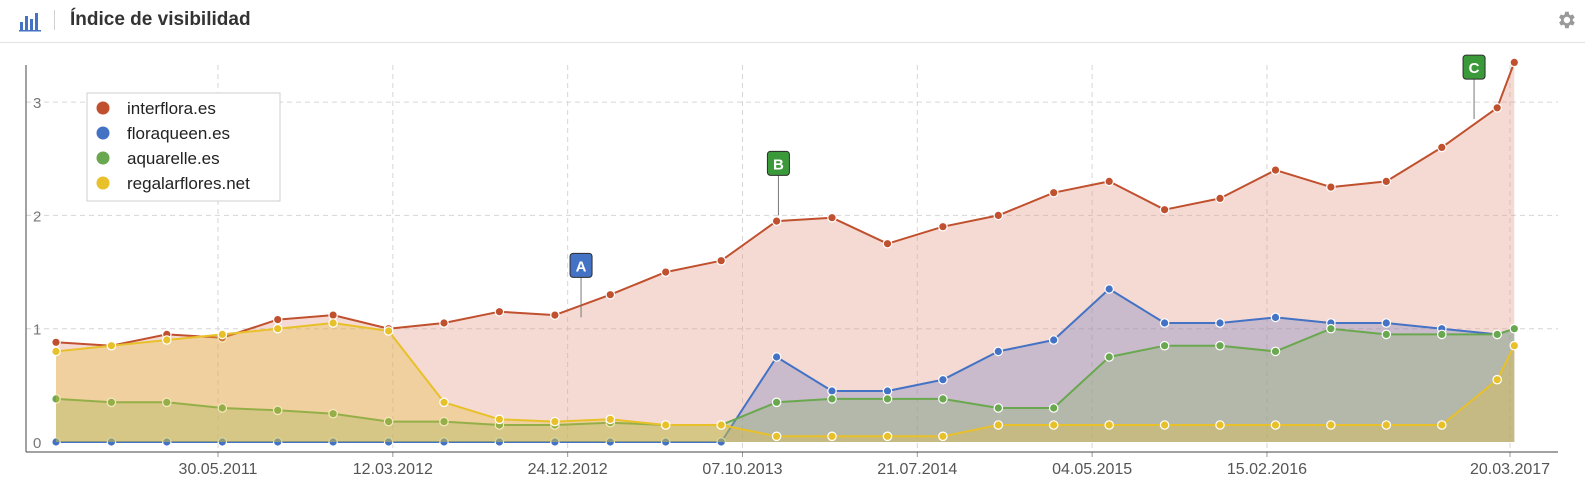  Describe the element at coordinates (31, 21) in the screenshot. I see `bar-chart-icon` at that location.